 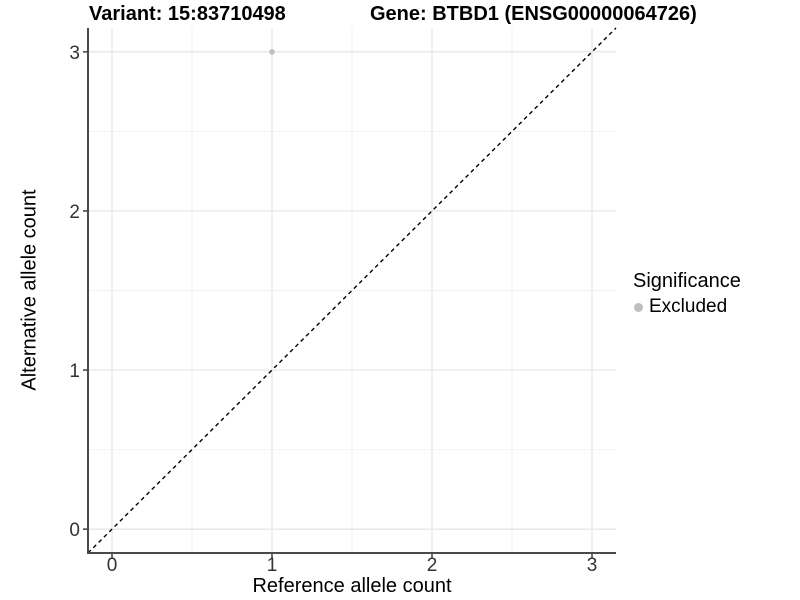 I want to click on legend-title: Significance, so click(x=687, y=281).